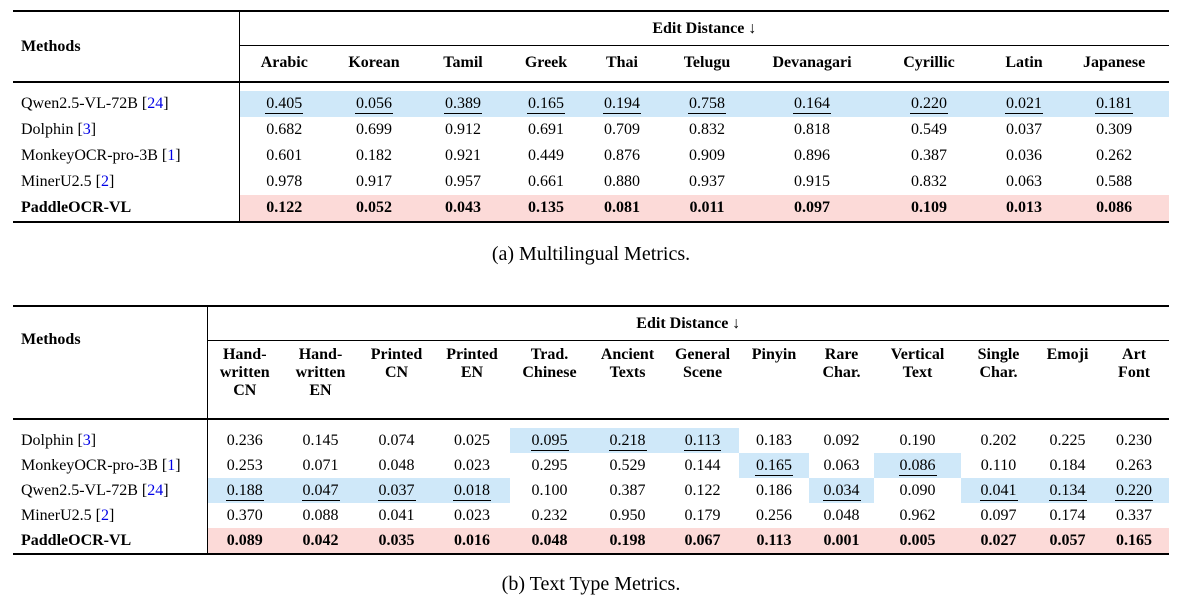 This screenshot has width=1182, height=597. I want to click on column-header: Ancient Texts, so click(627, 380).